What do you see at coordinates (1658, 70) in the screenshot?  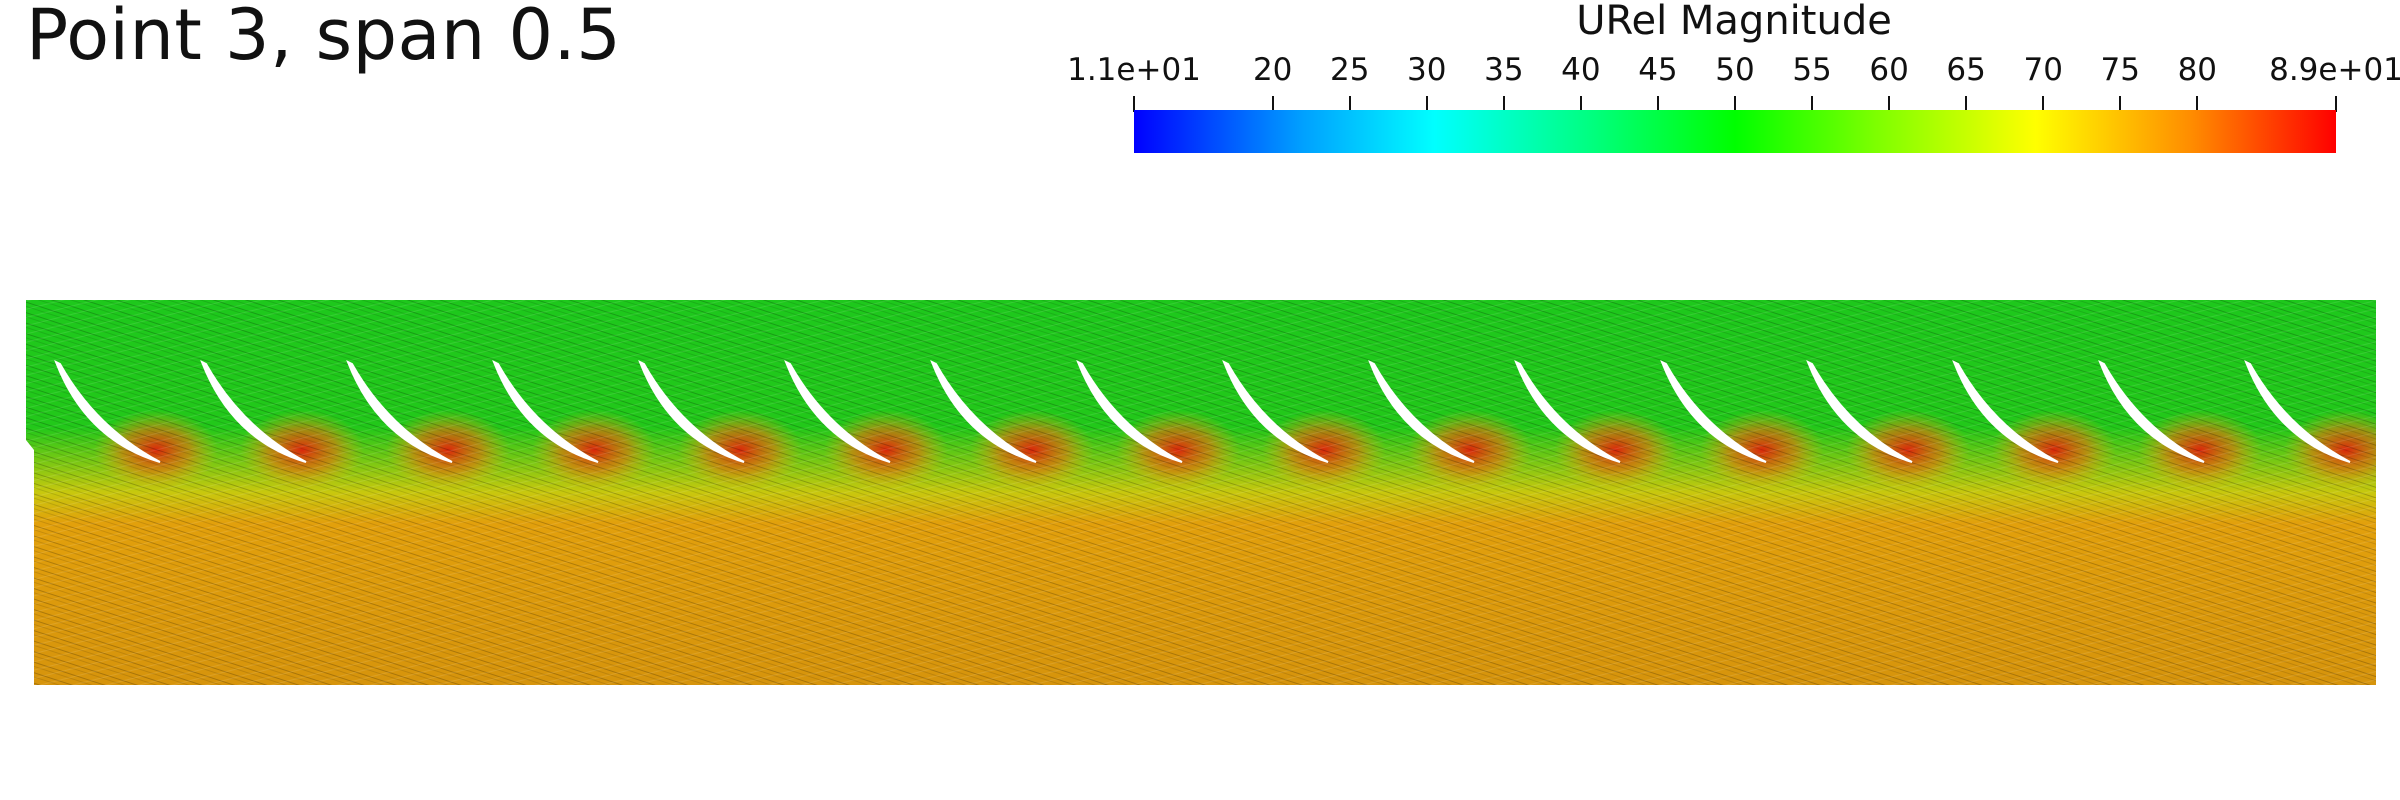 I see `tick-label: 45` at bounding box center [1658, 70].